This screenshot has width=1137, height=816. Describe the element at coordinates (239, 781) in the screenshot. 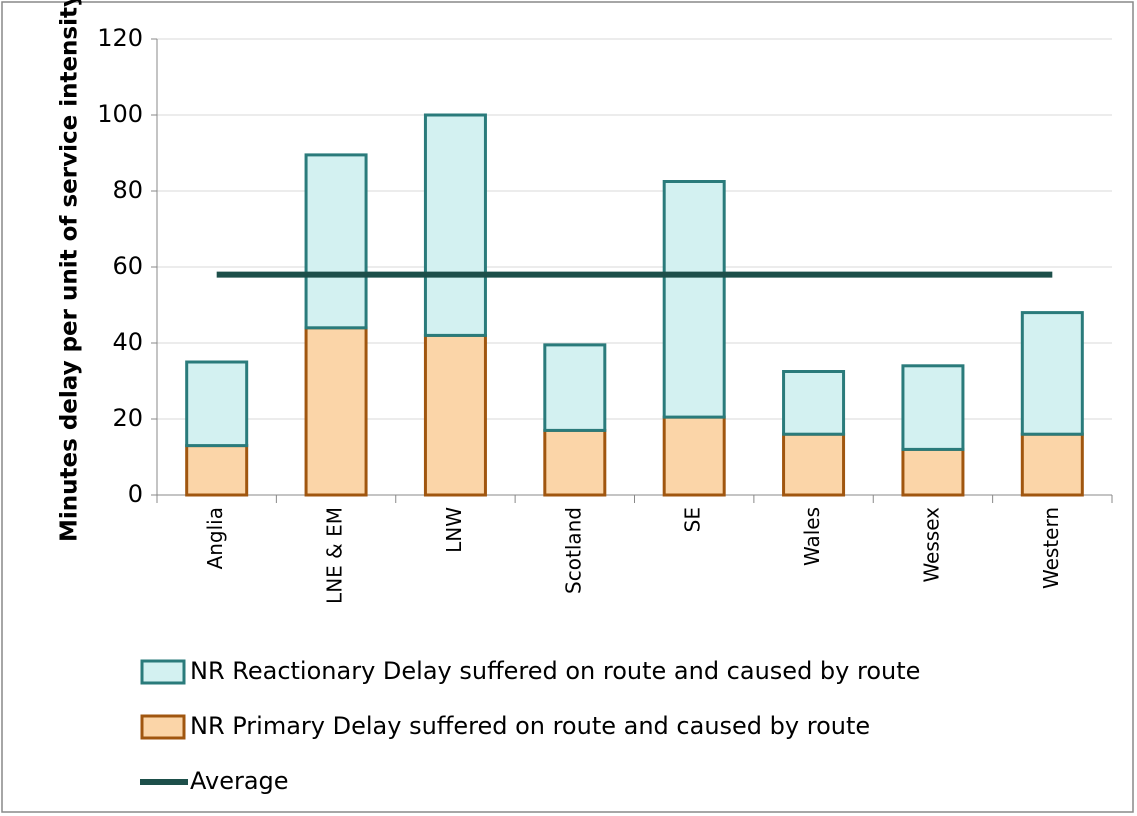

I see `legend-label: Average` at that location.